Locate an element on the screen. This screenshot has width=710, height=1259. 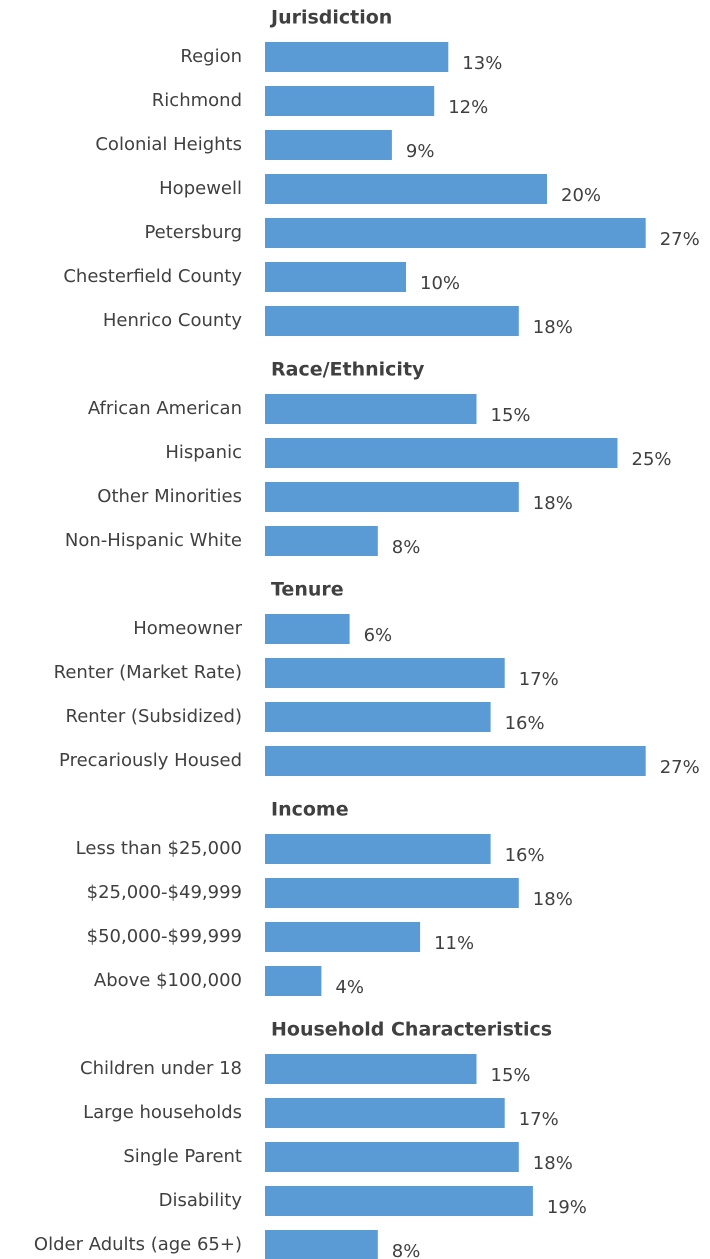
category-label: Chesterfield County is located at coordinates (152, 276).